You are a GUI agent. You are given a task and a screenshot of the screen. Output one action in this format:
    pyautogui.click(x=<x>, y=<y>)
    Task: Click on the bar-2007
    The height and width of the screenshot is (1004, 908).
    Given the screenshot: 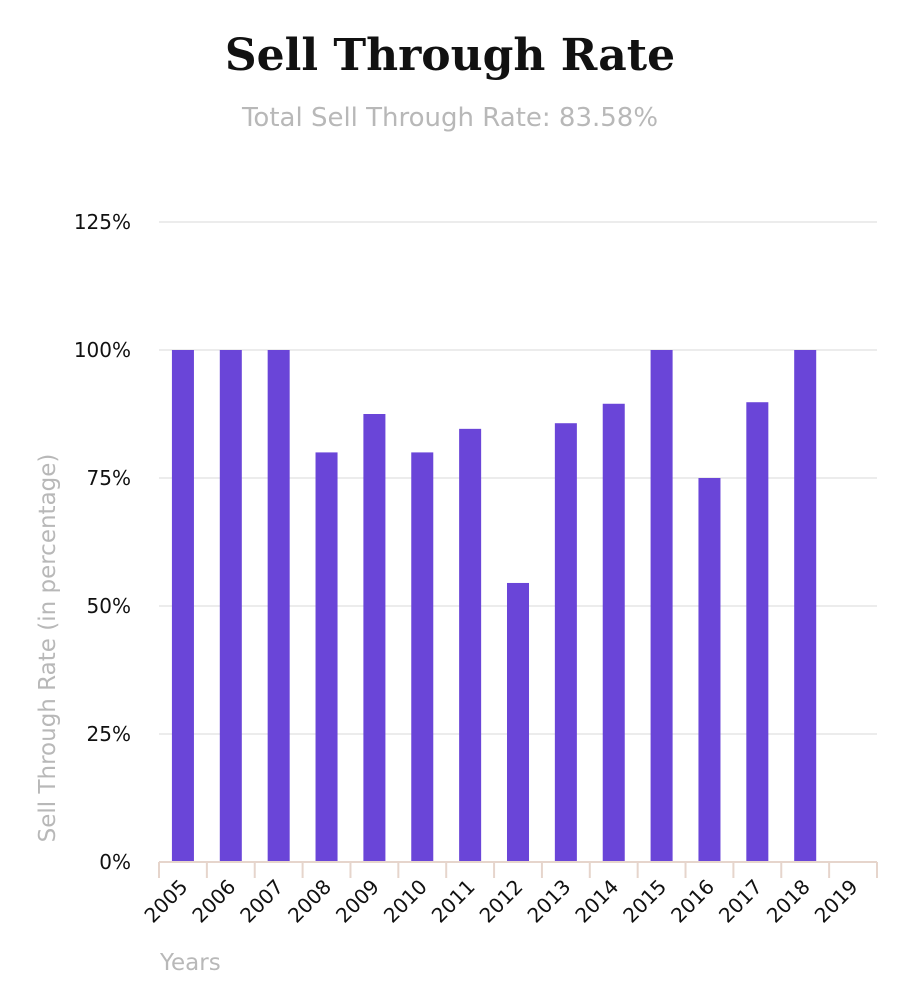 What is the action you would take?
    pyautogui.click(x=278, y=606)
    